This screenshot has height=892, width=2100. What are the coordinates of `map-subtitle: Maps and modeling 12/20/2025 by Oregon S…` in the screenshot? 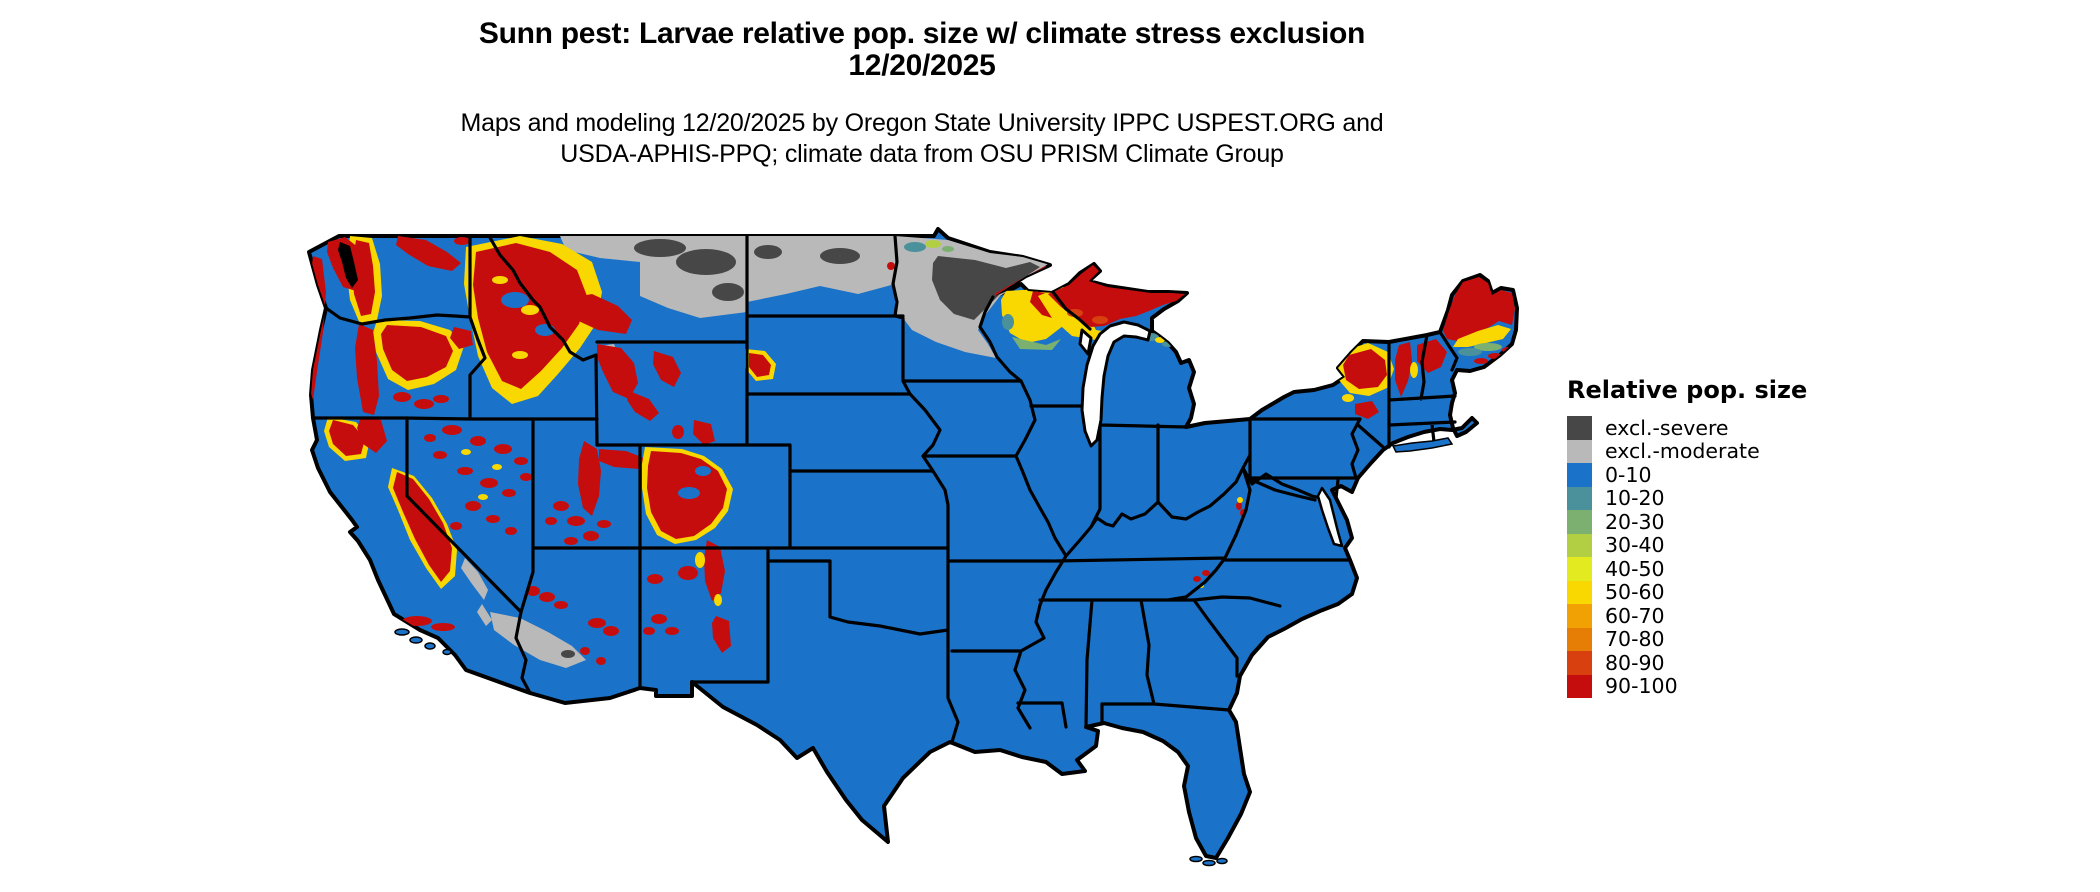 It's located at (922, 139).